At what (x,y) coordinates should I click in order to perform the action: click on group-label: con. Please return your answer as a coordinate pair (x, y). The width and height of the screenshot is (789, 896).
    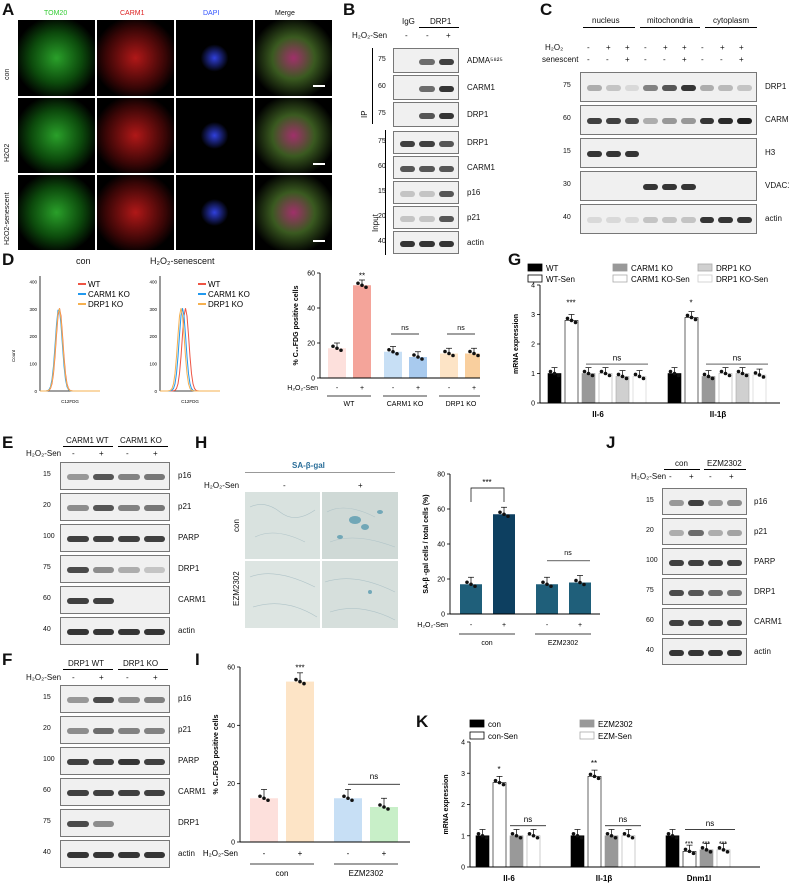
    Looking at the image, I should click on (486, 643).